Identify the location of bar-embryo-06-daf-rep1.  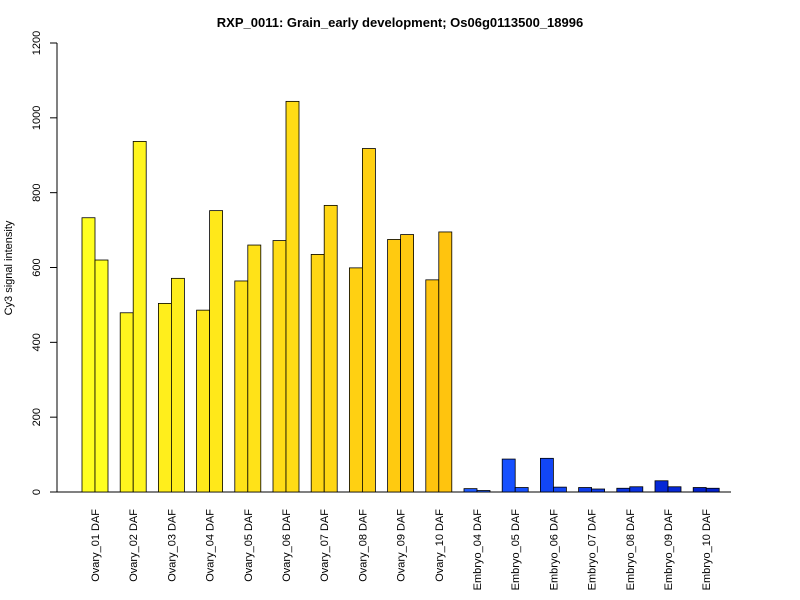
(547, 475).